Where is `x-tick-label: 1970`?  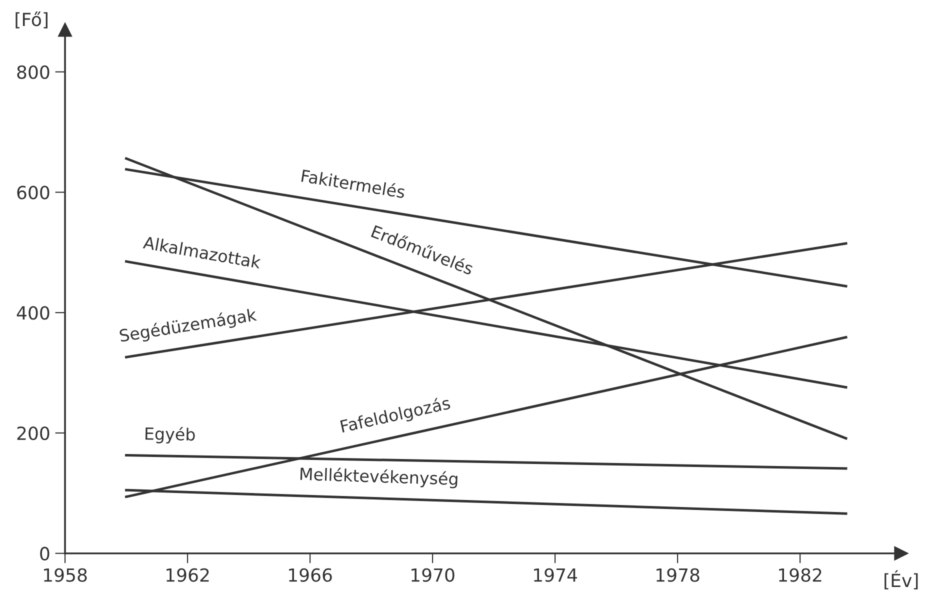
x-tick-label: 1970 is located at coordinates (433, 575).